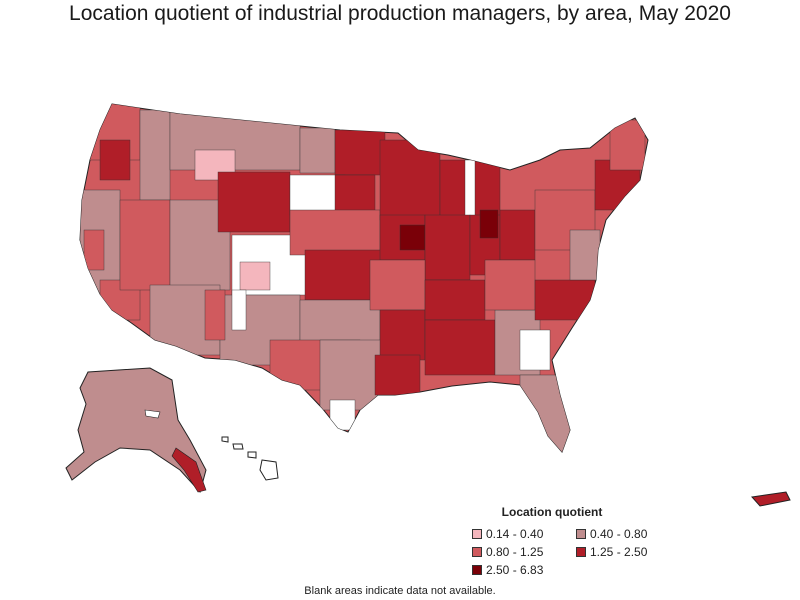 The width and height of the screenshot is (800, 600). I want to click on region-mid-atlantic, so click(585, 255).